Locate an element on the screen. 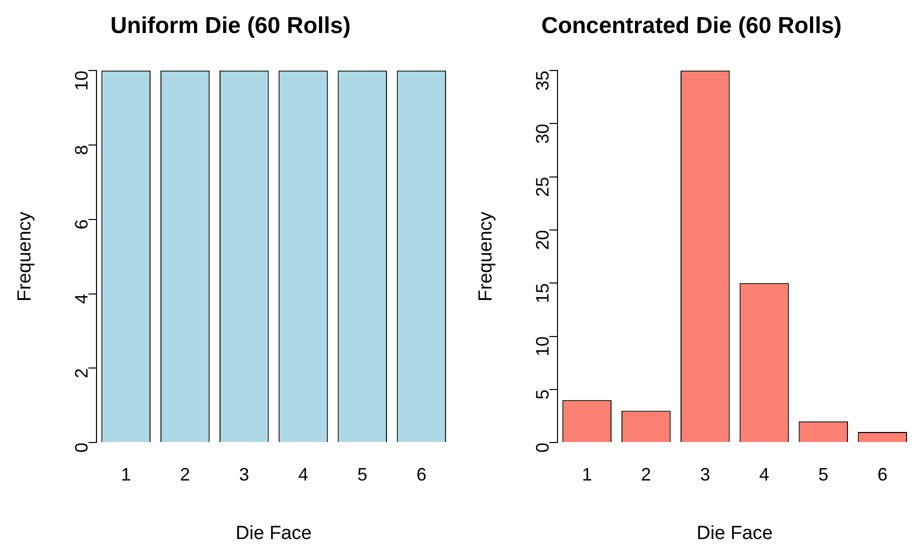 The width and height of the screenshot is (923, 554). y-tick-label: 30 is located at coordinates (542, 134).